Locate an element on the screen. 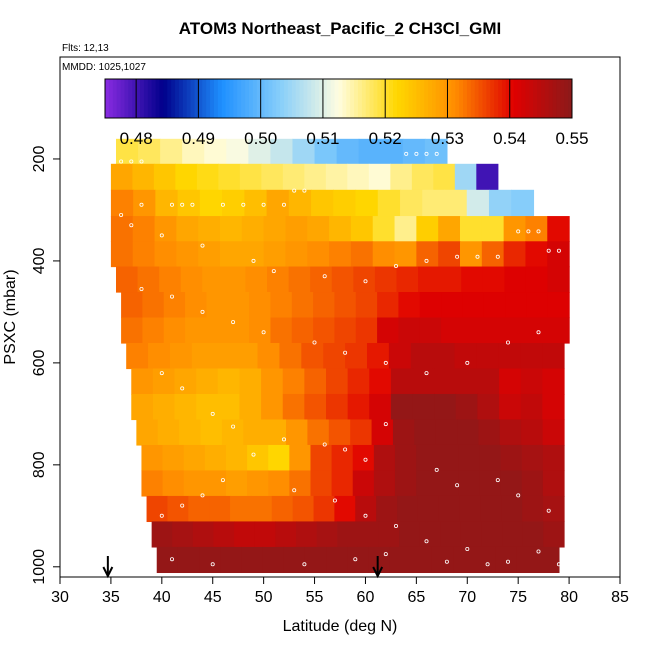  x-tick-label: 55 is located at coordinates (315, 597).